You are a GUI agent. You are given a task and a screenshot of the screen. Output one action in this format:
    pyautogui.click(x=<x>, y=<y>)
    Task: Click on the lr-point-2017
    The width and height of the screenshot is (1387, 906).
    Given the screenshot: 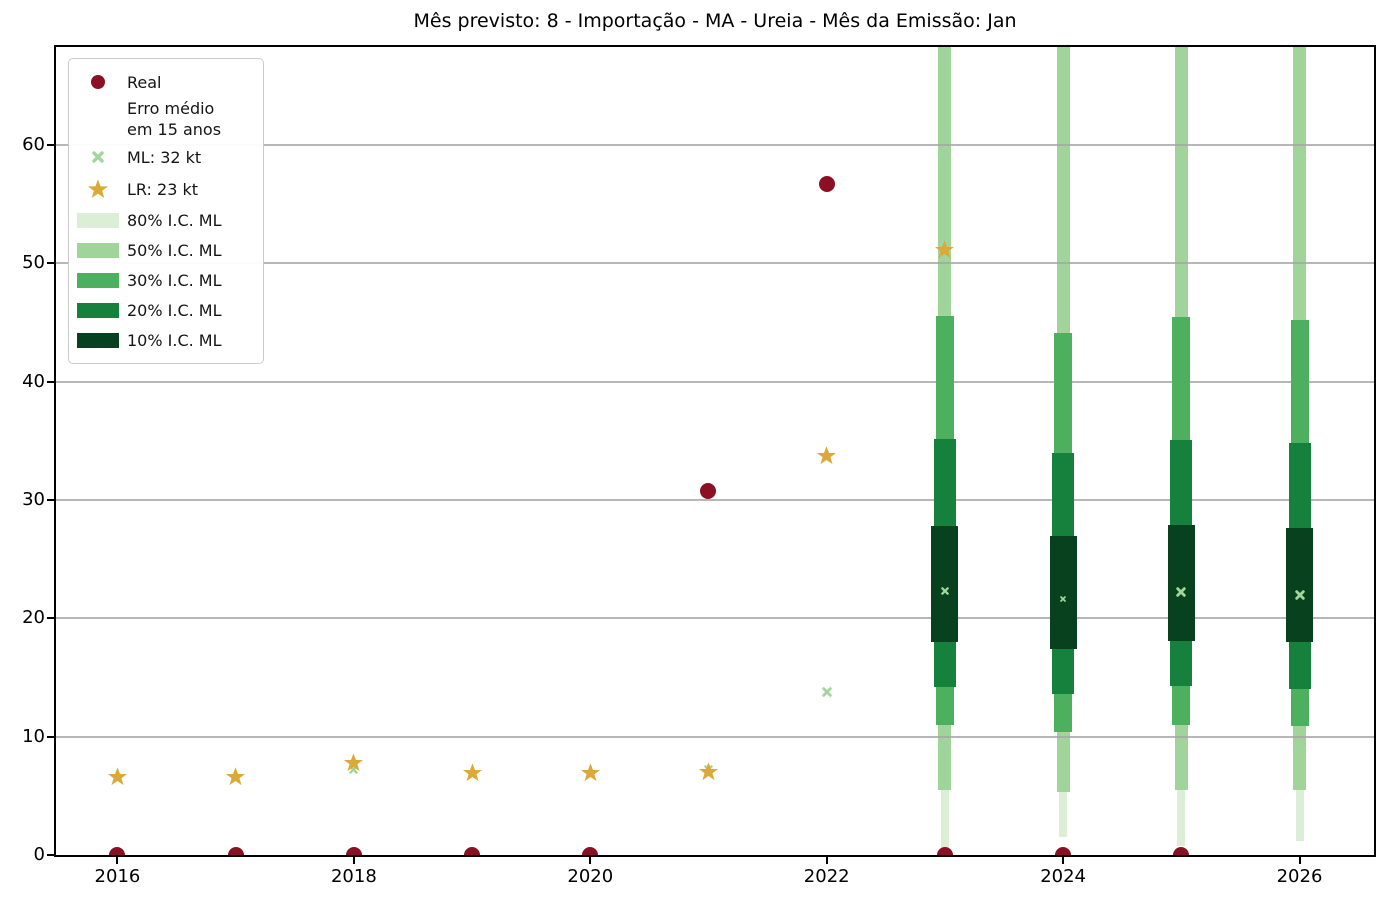 What is the action you would take?
    pyautogui.click(x=235, y=776)
    